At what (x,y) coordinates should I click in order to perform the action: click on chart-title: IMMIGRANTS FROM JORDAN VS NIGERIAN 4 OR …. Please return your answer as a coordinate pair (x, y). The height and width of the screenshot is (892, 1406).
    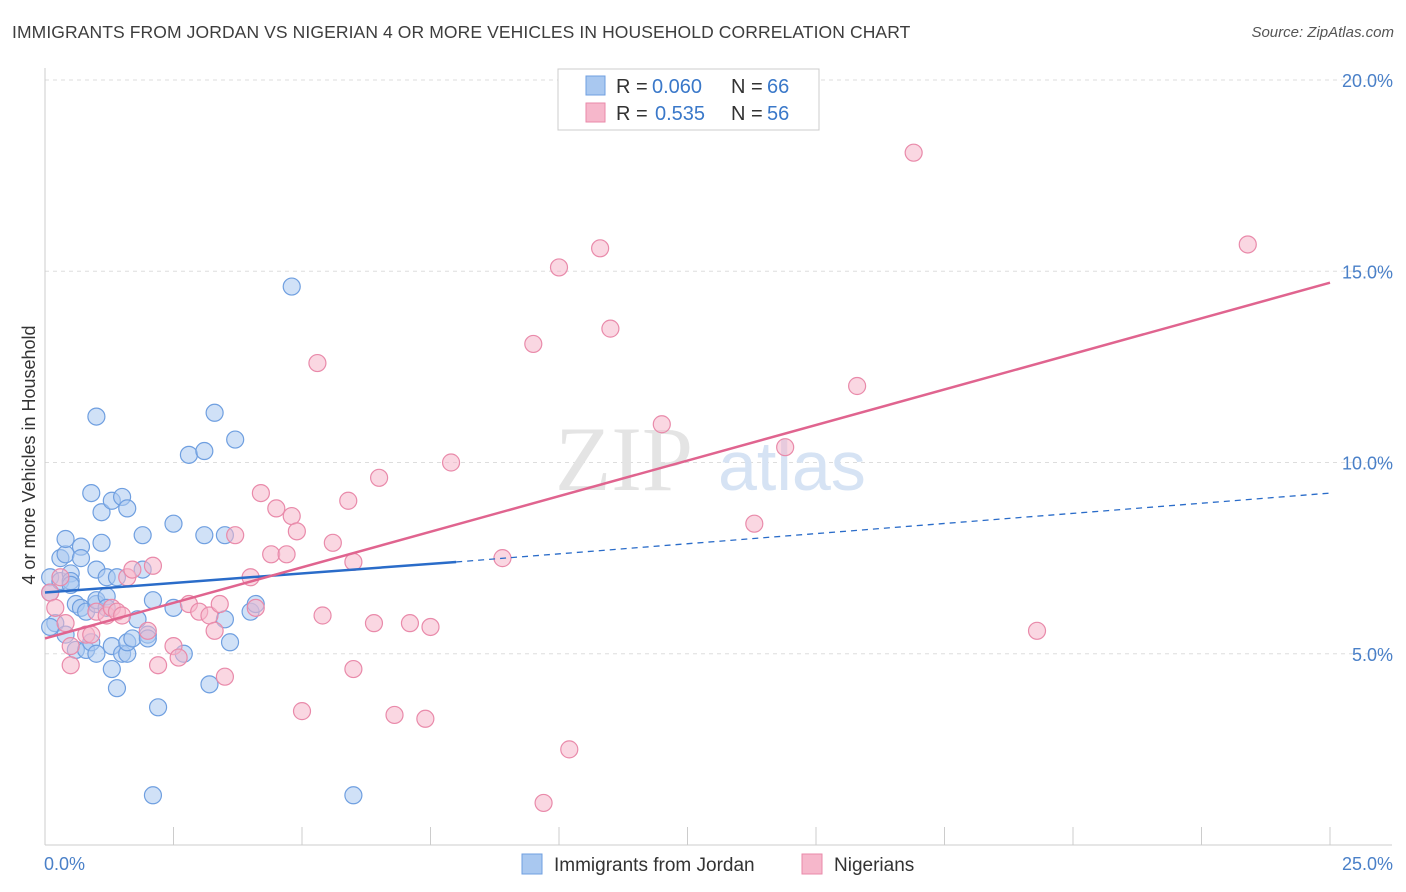
    Looking at the image, I should click on (461, 32).